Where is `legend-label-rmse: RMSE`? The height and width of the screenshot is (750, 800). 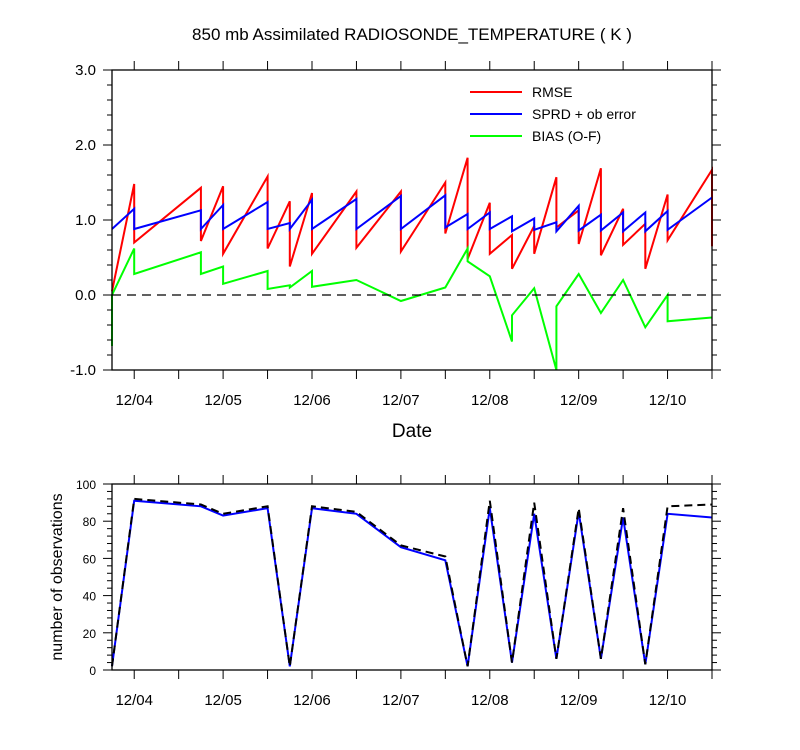
legend-label-rmse: RMSE is located at coordinates (552, 92).